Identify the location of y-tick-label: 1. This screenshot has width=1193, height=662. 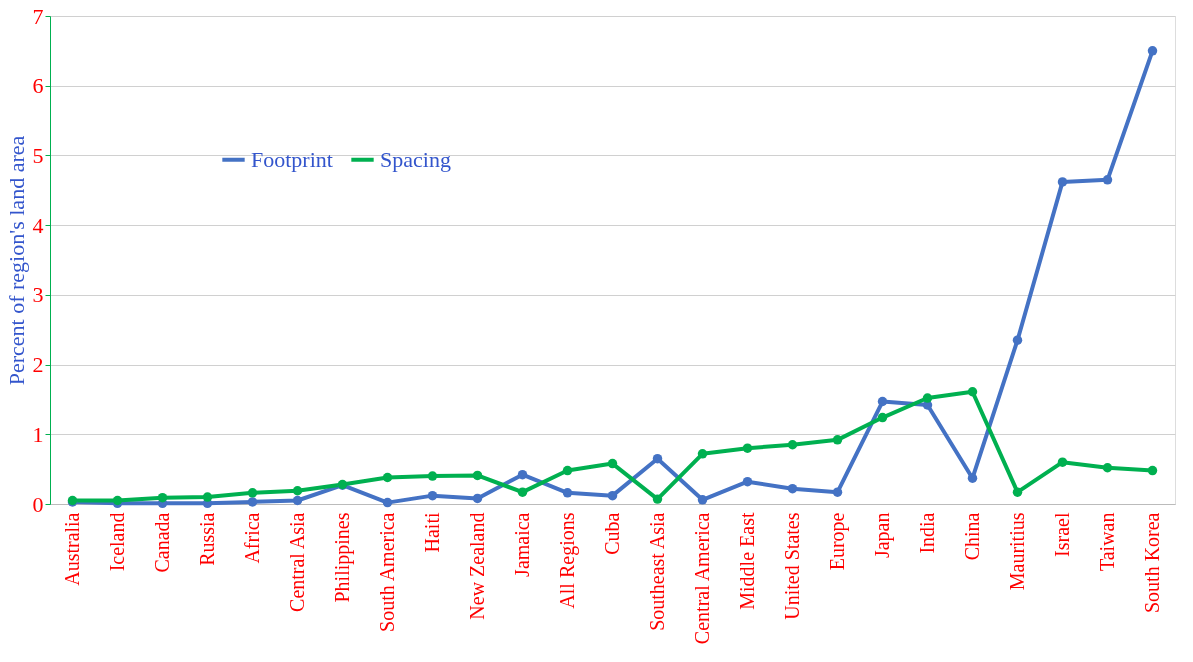
(38, 434).